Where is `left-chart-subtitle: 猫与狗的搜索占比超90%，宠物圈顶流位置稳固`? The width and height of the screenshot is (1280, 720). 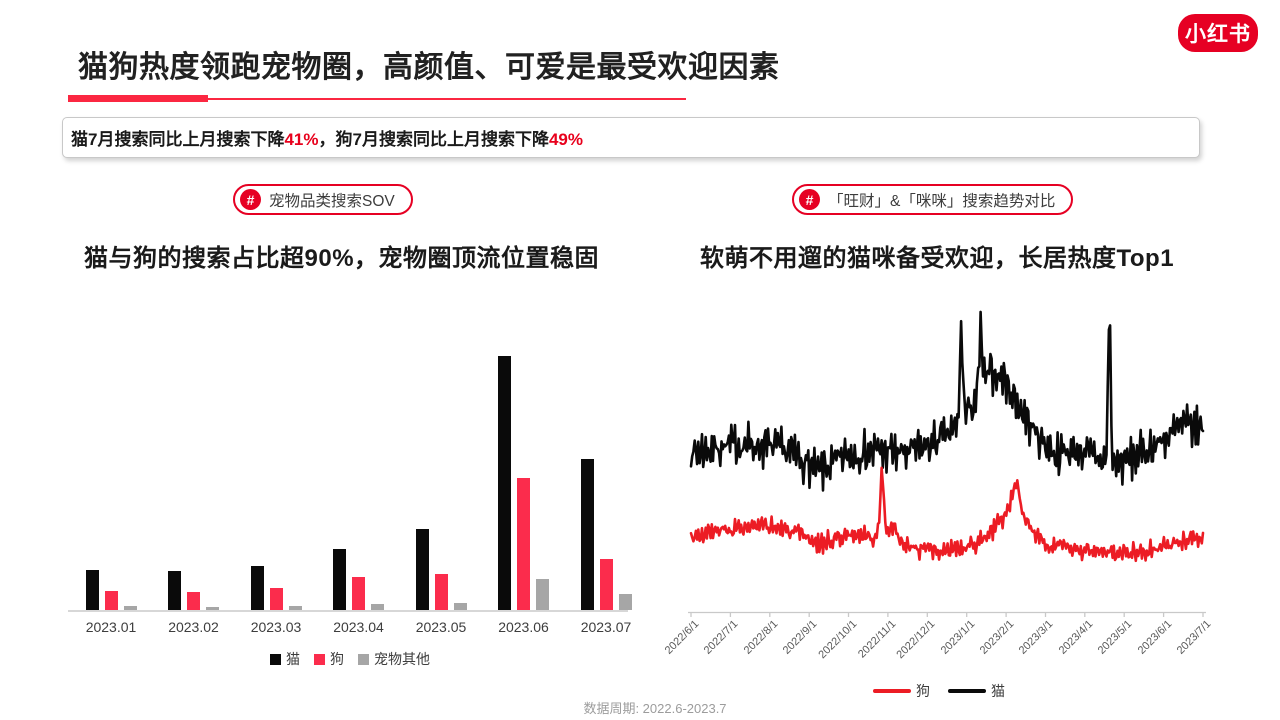 left-chart-subtitle: 猫与狗的搜索占比超90%，宠物圈顶流位置稳固 is located at coordinates (342, 258).